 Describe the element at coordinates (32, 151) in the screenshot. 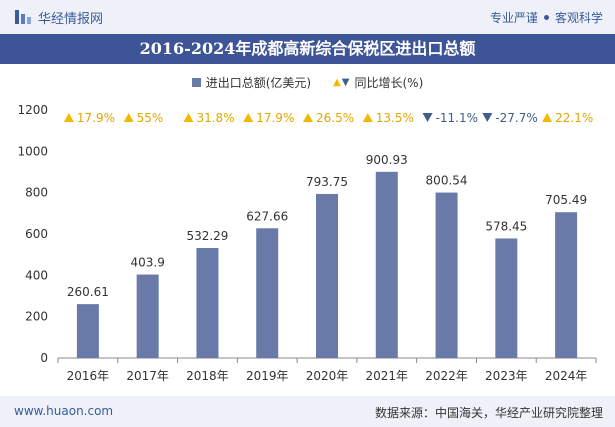

I see `y-tick-label: 1000` at that location.